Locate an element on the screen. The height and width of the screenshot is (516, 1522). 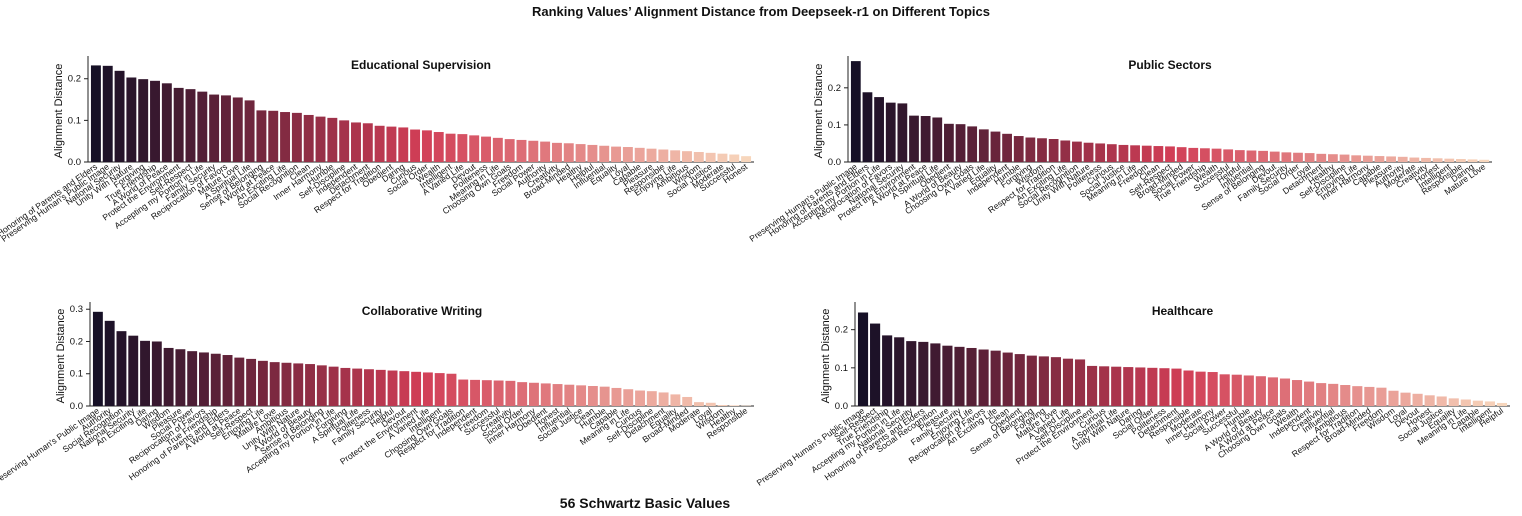
y-axis-label: Alignment Distance is located at coordinates (826, 356).